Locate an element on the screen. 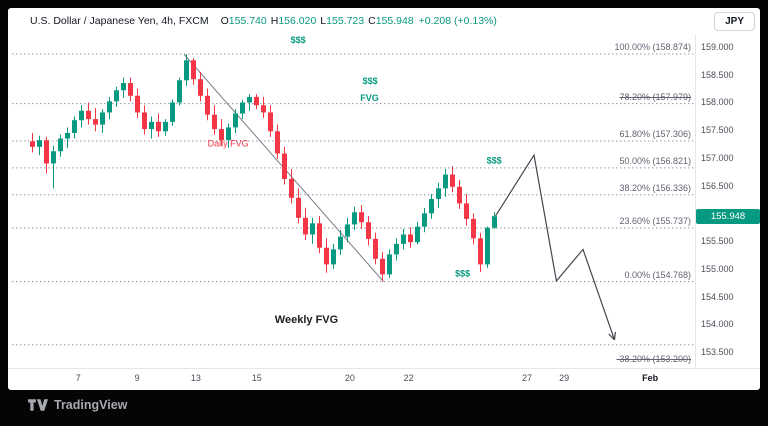 The width and height of the screenshot is (768, 426). fib-level-label: -38.20% (153.200) is located at coordinates (653, 359).